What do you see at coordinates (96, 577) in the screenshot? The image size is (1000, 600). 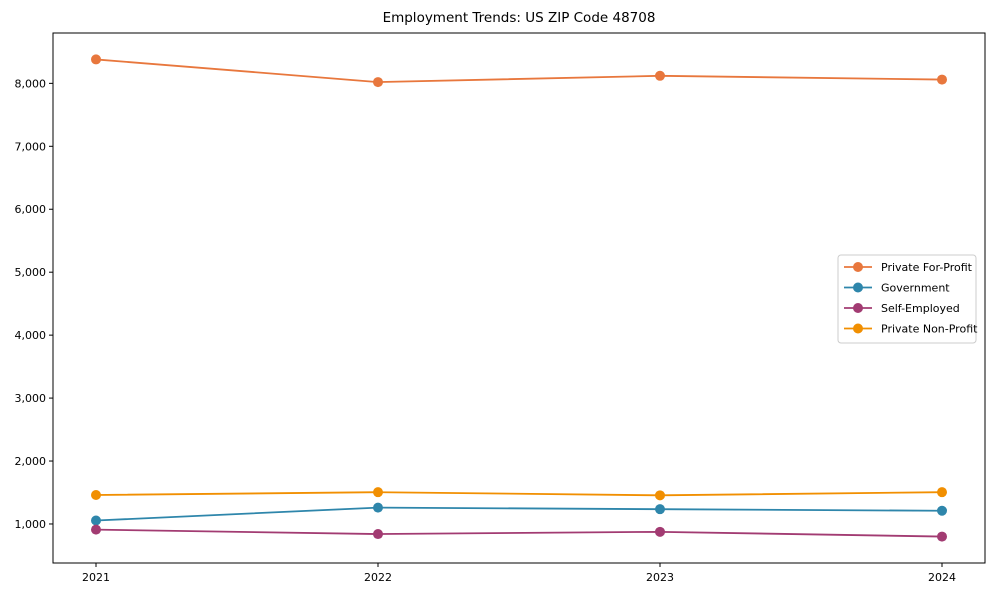 I see `x-tick-label: 2021` at bounding box center [96, 577].